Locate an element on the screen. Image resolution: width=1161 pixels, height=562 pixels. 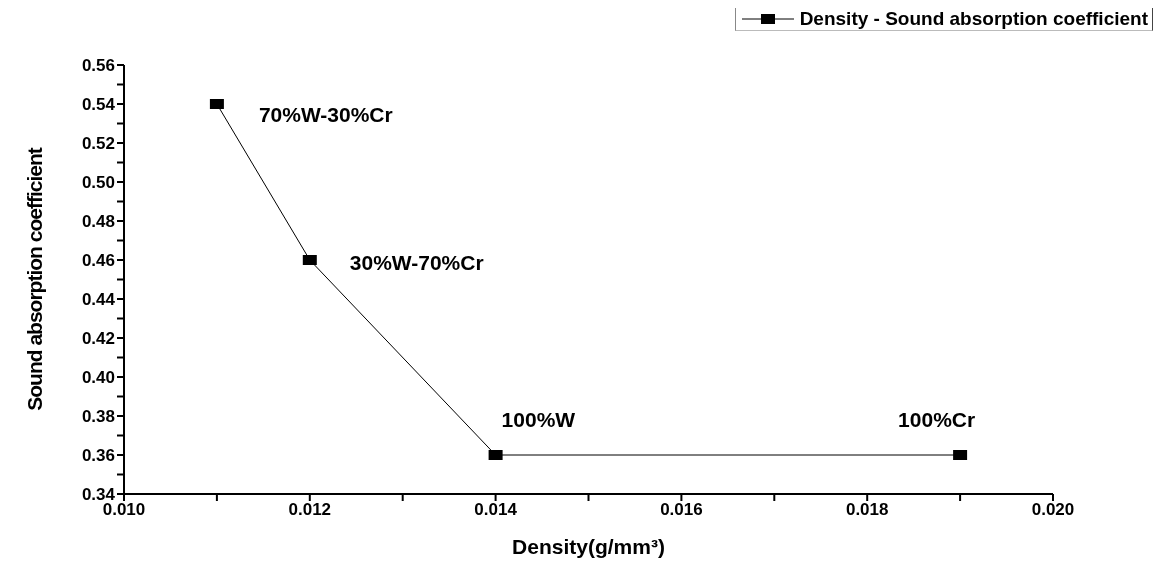
y-tick-label: 0.48 is located at coordinates (98, 222).